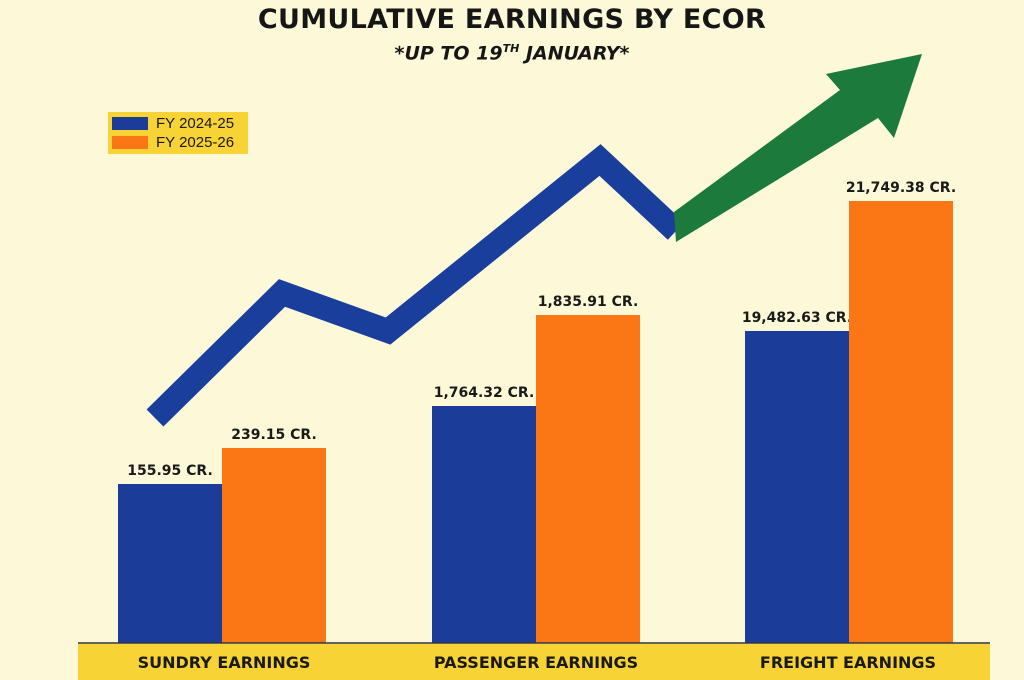 The height and width of the screenshot is (680, 1024). What do you see at coordinates (848, 662) in the screenshot?
I see `category-label-2: FREIGHT EARNINGS` at bounding box center [848, 662].